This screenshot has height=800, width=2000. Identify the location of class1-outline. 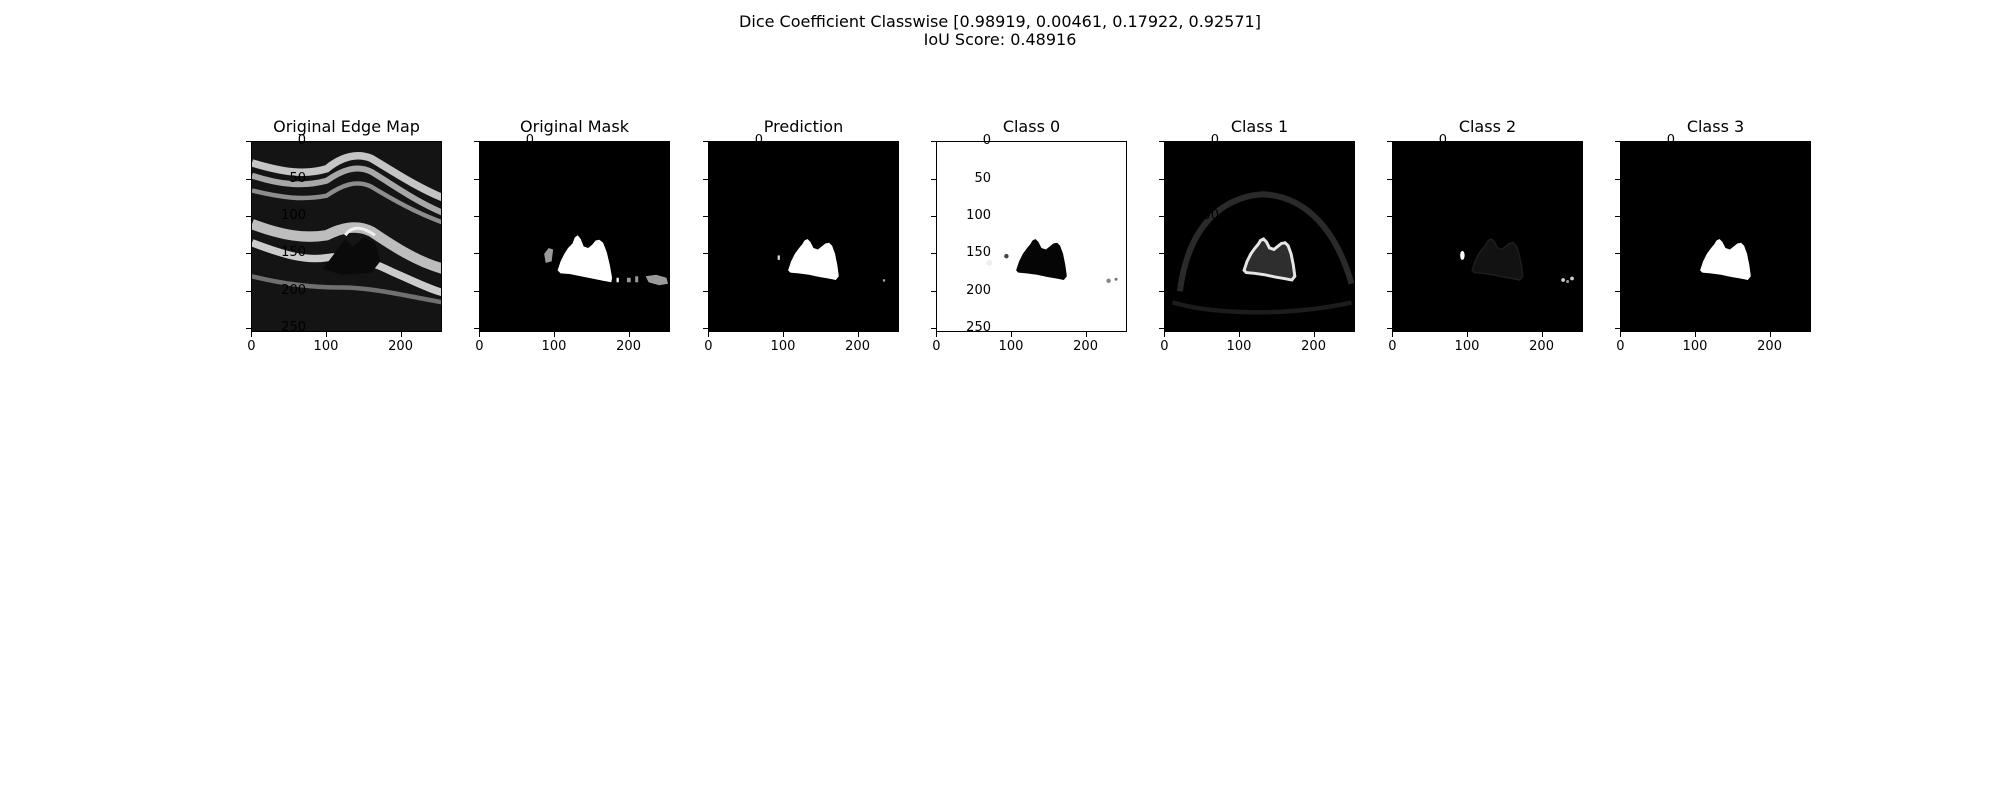
(1269, 259).